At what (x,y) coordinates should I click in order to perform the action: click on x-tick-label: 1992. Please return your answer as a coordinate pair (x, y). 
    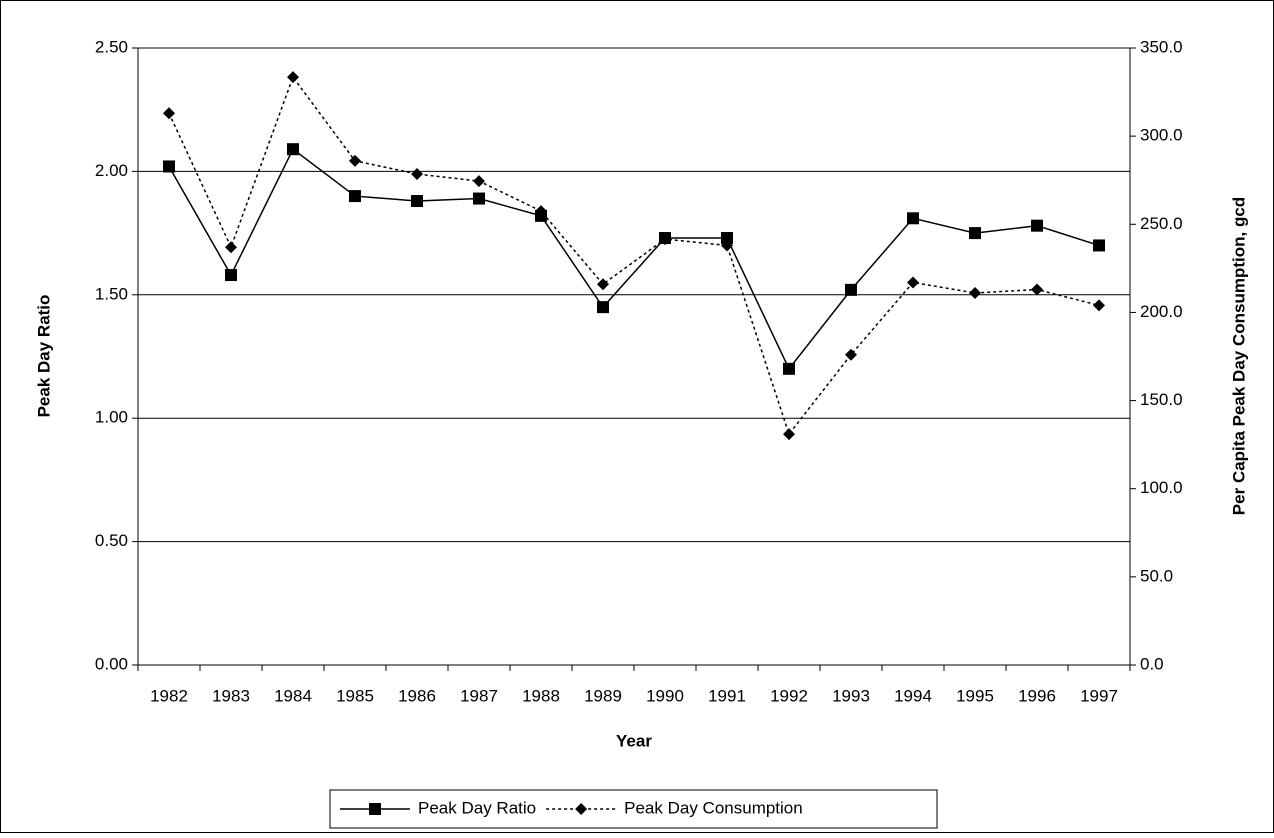
    Looking at the image, I should click on (789, 695).